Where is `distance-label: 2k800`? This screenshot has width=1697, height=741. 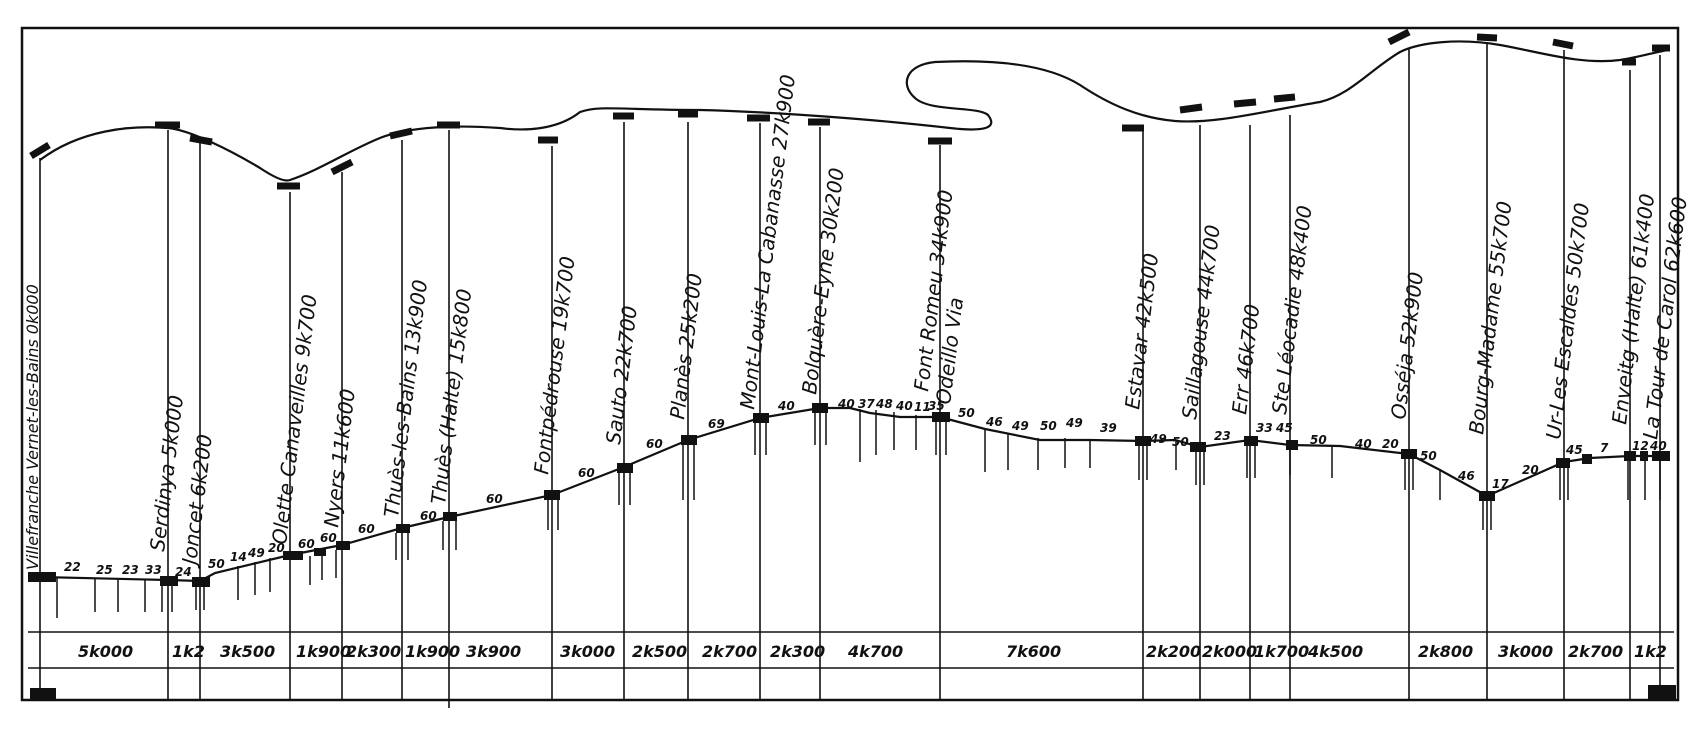
distance-label: 2k800 is located at coordinates (1445, 651).